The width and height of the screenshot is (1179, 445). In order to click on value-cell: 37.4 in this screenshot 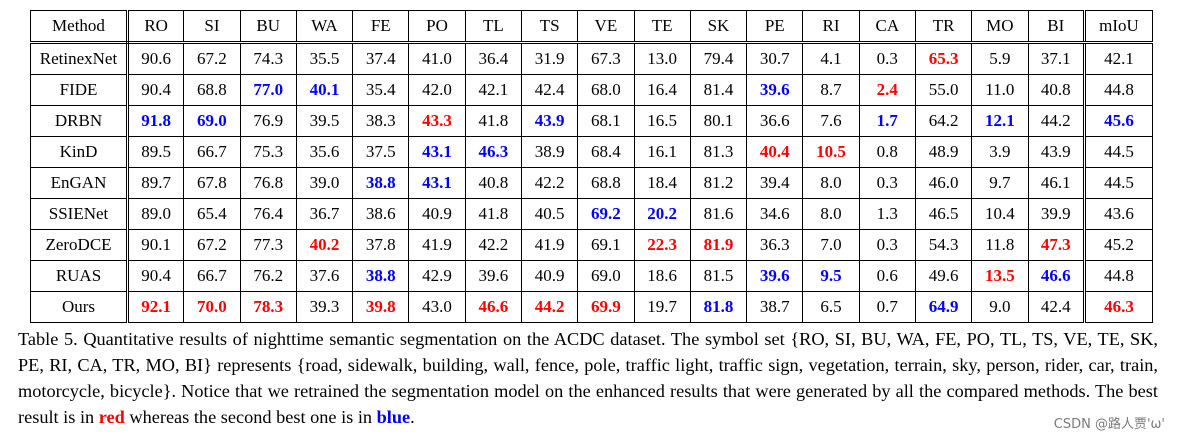, I will do `click(381, 58)`.